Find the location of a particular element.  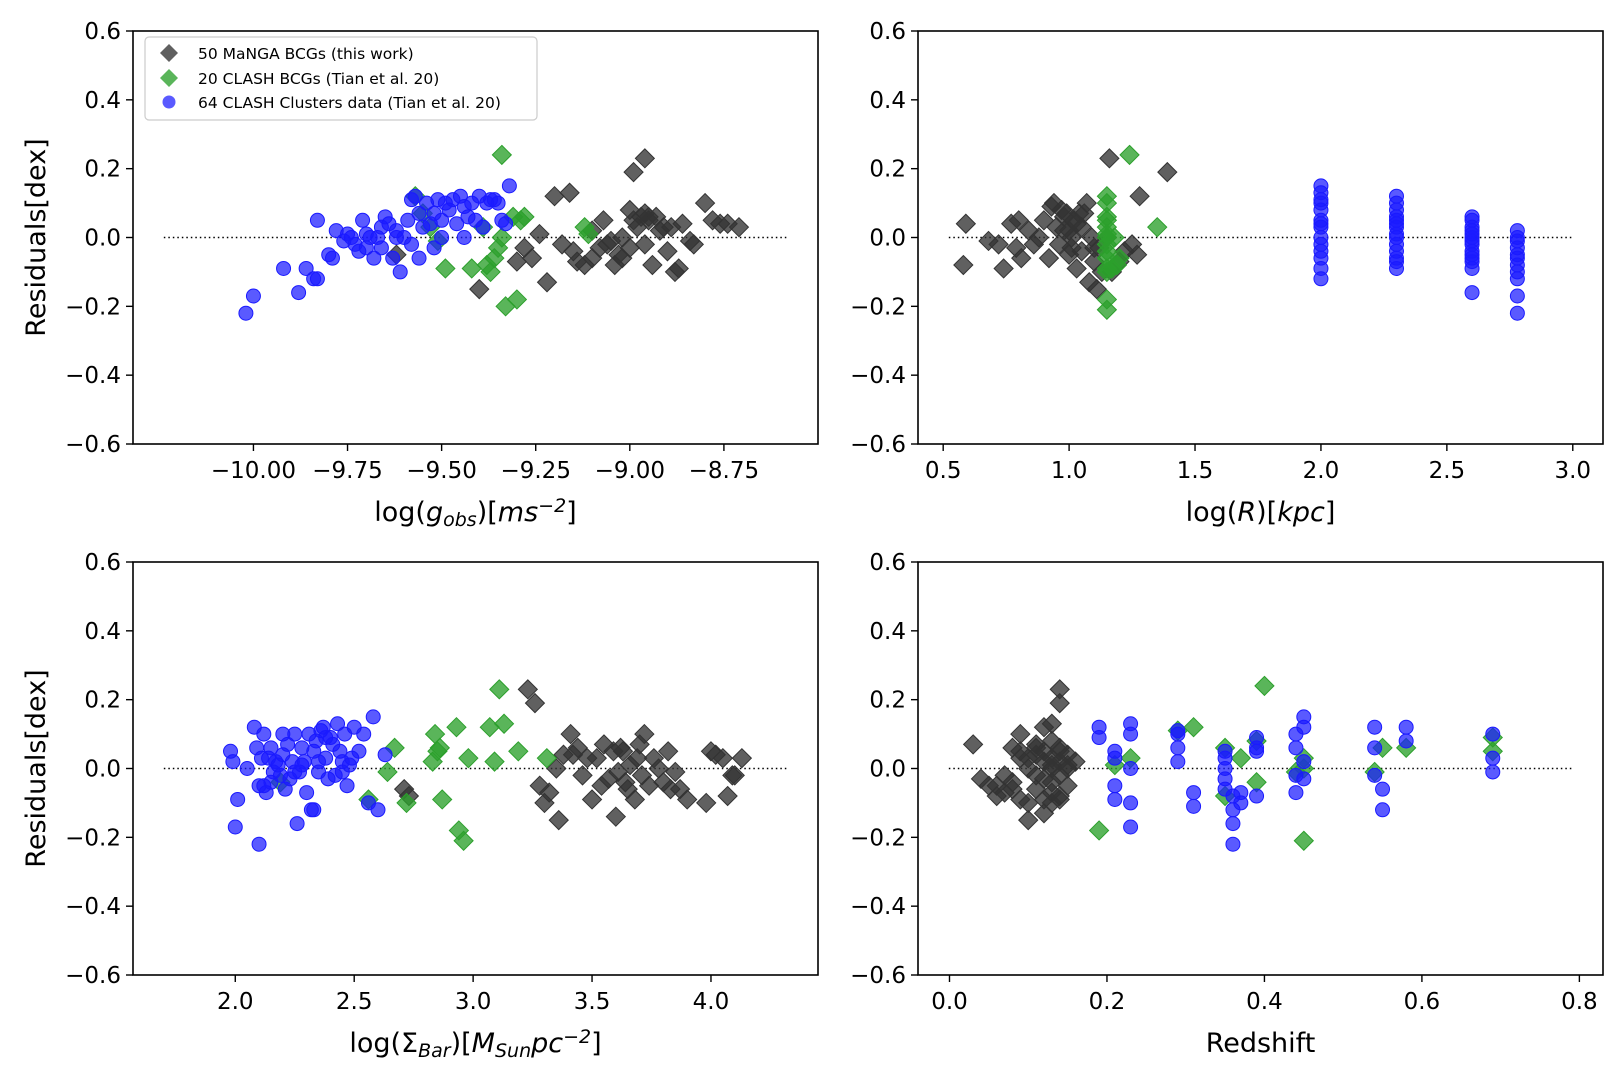

x-tick-label: 0.6 is located at coordinates (1422, 1002).